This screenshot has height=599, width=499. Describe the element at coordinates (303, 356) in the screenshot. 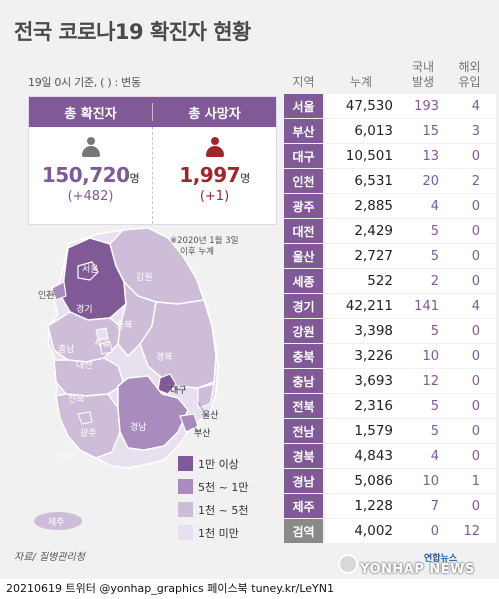

I see `row-region: 충북` at that location.